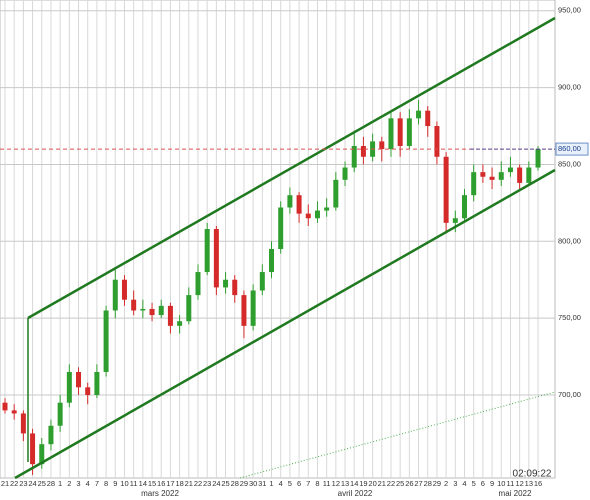 The image size is (590, 500). Describe the element at coordinates (515, 493) in the screenshot. I see `month-label: mai 2022` at that location.